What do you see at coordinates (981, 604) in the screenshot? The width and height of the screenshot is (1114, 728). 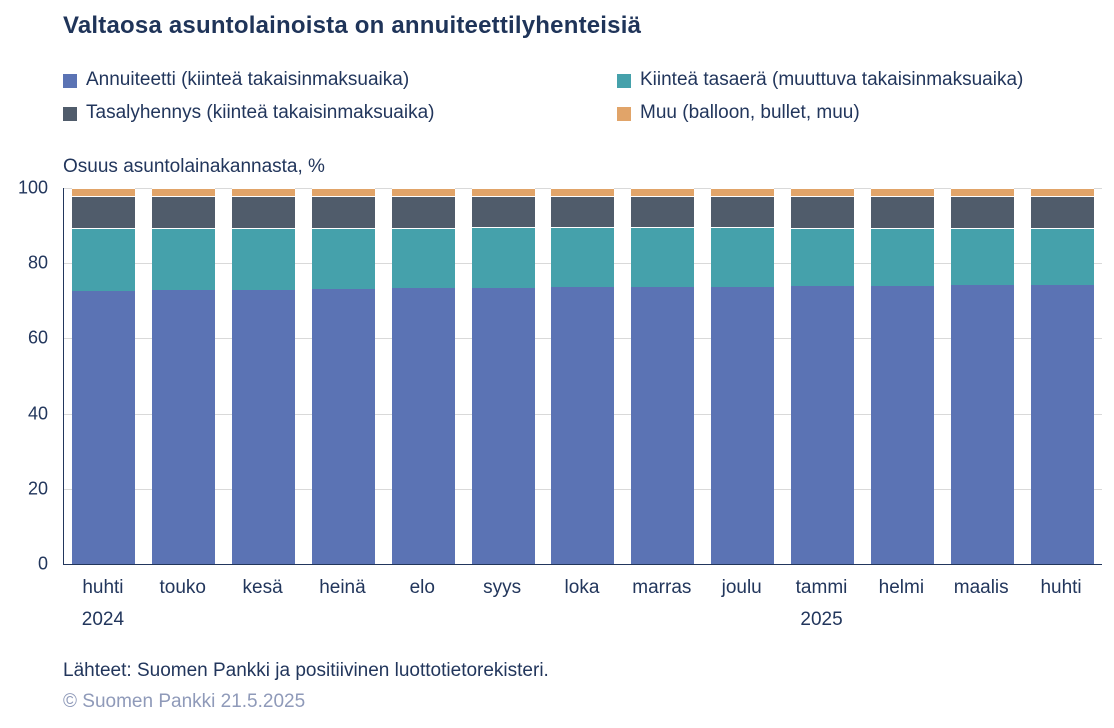 I see `x-axis-label-11: maalis` at bounding box center [981, 604].